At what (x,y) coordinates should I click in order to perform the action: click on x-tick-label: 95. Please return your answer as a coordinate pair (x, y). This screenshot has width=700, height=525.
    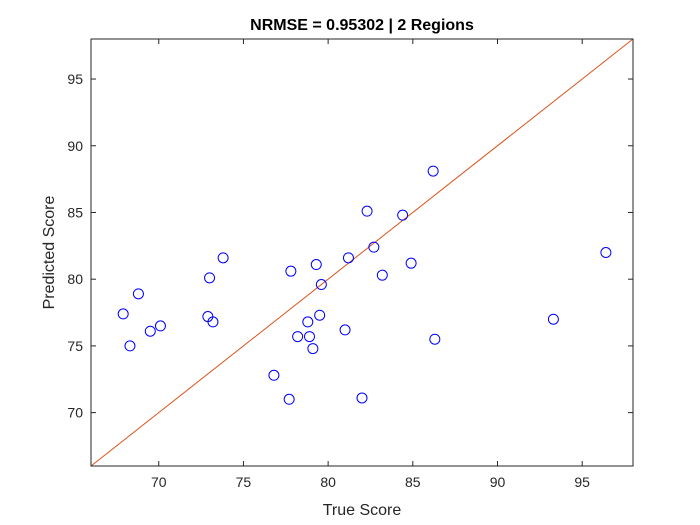
    Looking at the image, I should click on (582, 482).